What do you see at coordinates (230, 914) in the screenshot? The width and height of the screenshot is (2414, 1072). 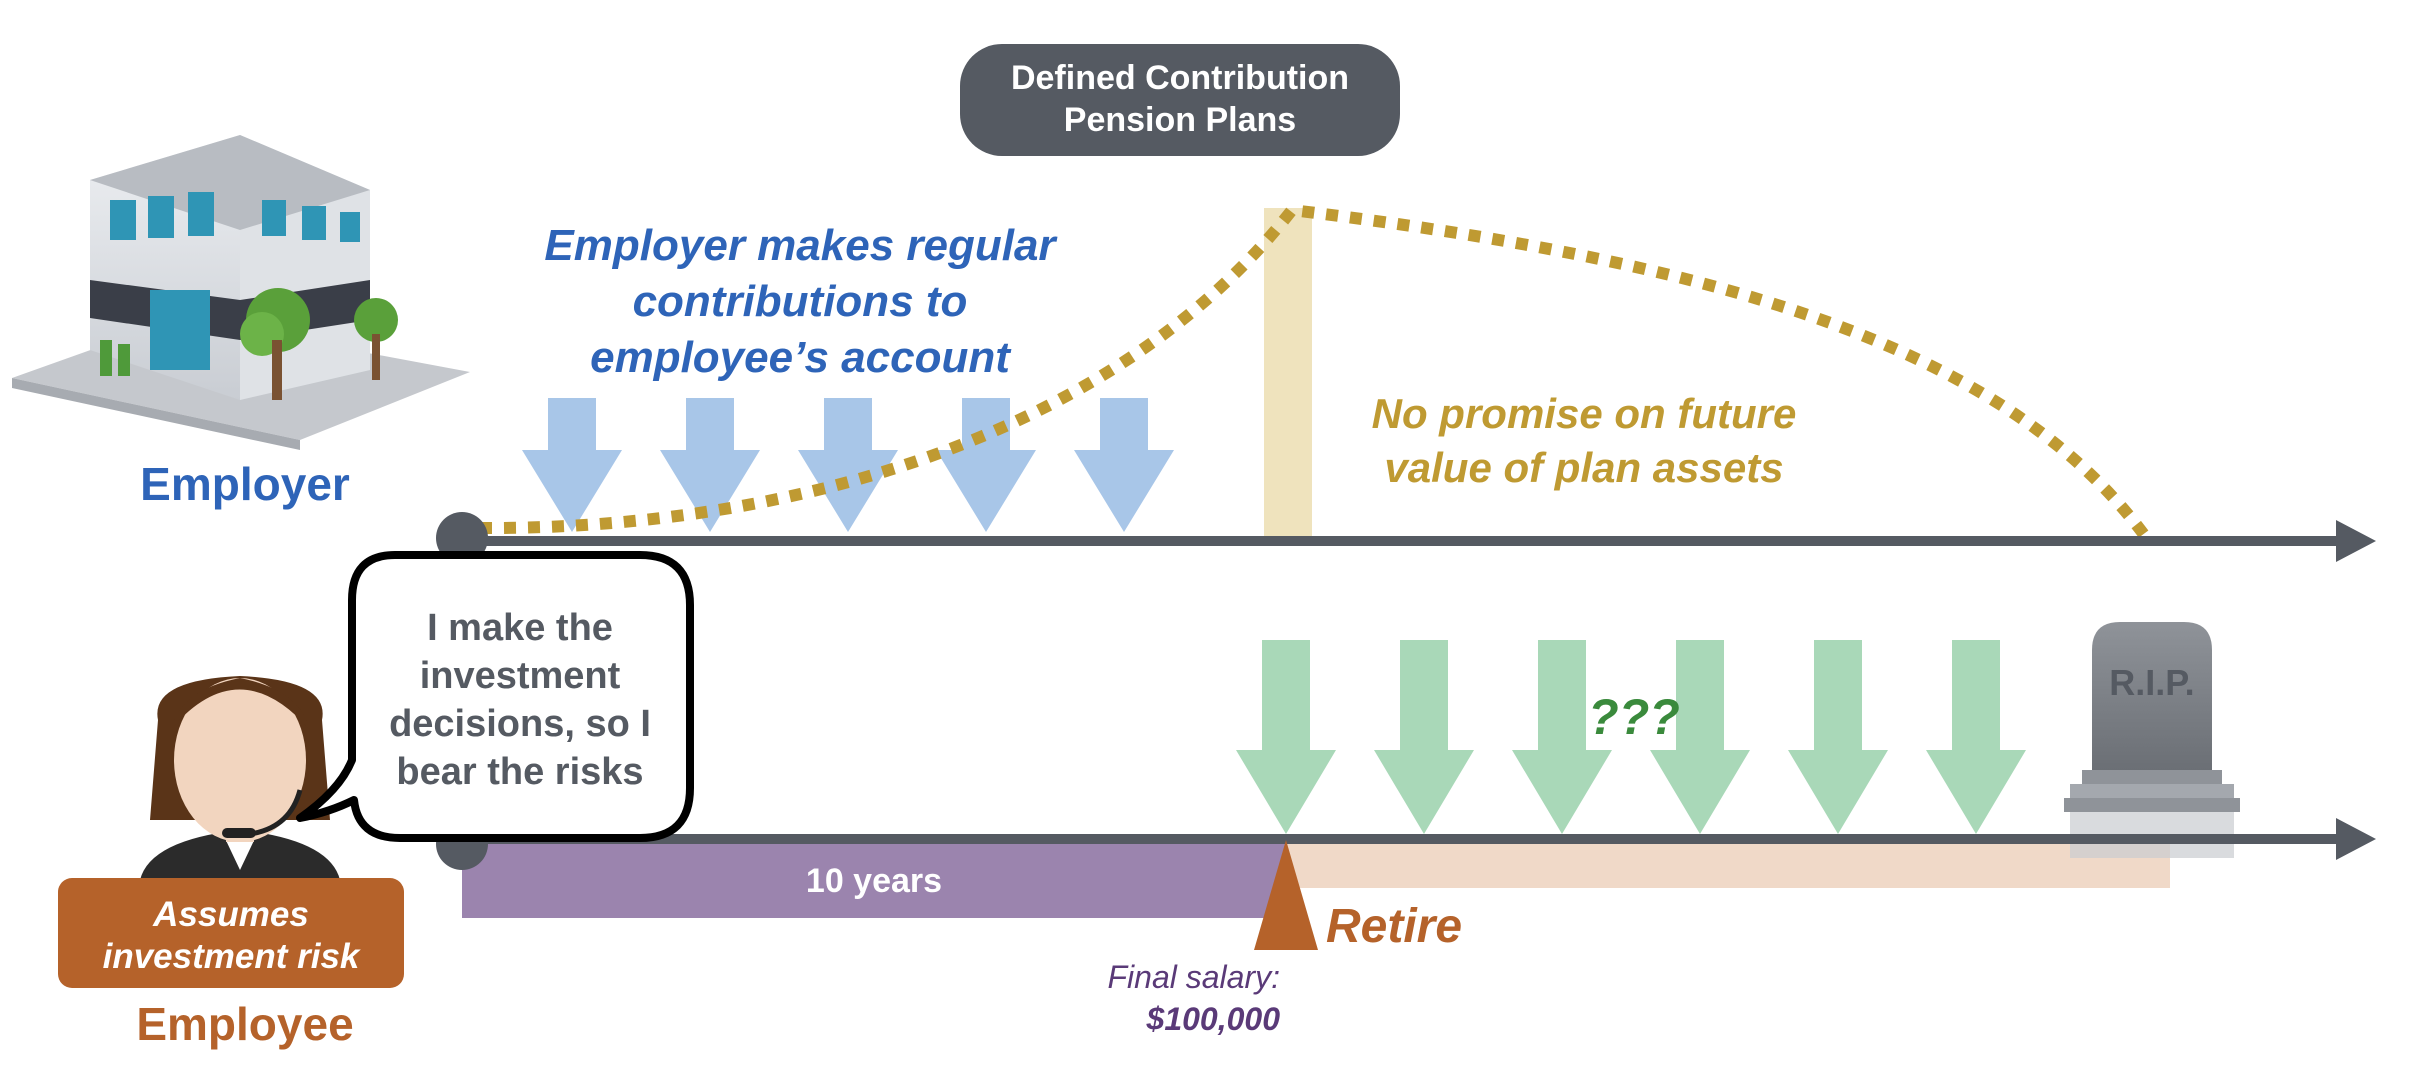 I see `badge-line-1: Assumes` at bounding box center [230, 914].